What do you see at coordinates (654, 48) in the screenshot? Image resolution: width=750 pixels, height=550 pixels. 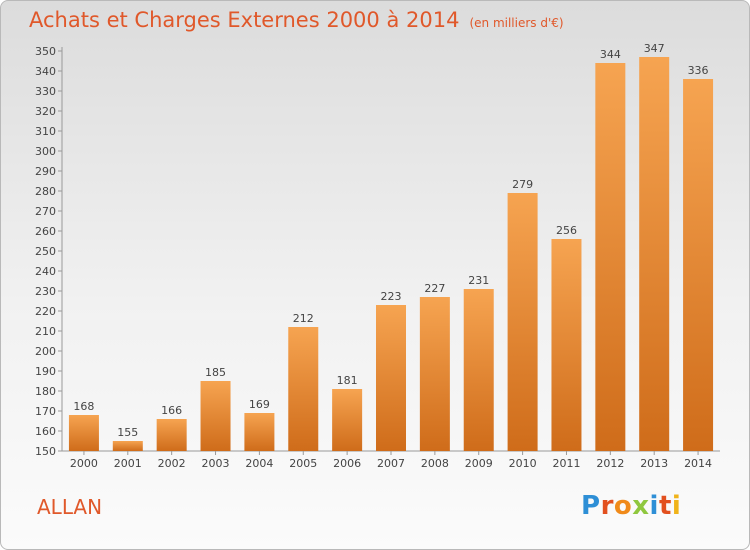 I see `data-label: 347` at bounding box center [654, 48].